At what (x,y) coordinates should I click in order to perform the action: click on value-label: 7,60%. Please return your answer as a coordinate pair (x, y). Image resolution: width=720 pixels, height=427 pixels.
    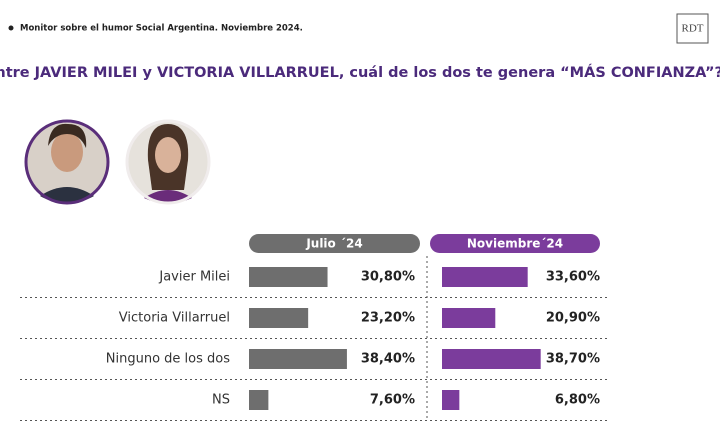
    Looking at the image, I should click on (392, 400).